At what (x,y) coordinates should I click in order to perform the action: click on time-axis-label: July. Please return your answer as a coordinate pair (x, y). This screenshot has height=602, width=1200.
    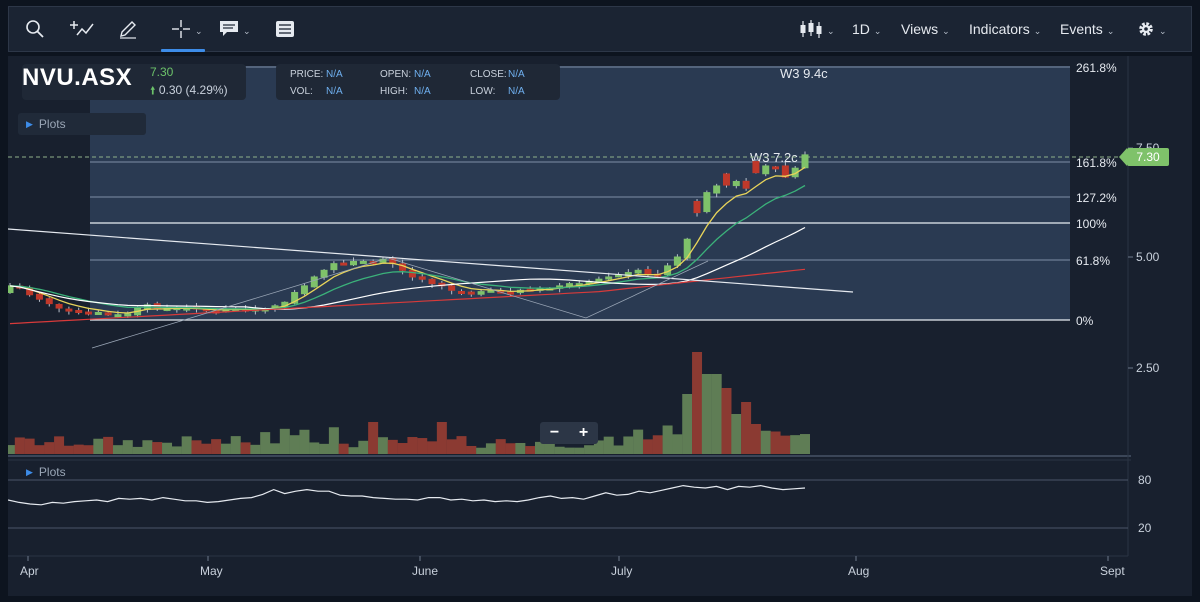
    Looking at the image, I should click on (621, 571).